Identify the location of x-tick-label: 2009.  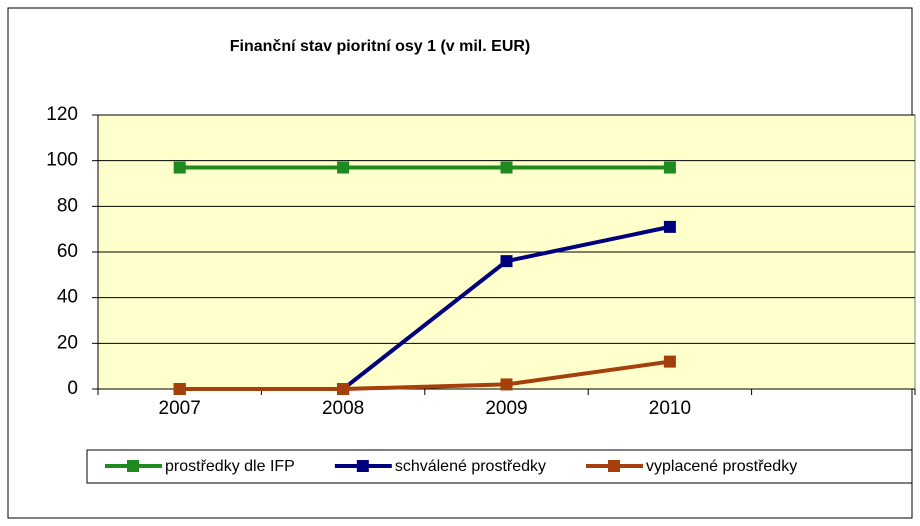
(506, 408).